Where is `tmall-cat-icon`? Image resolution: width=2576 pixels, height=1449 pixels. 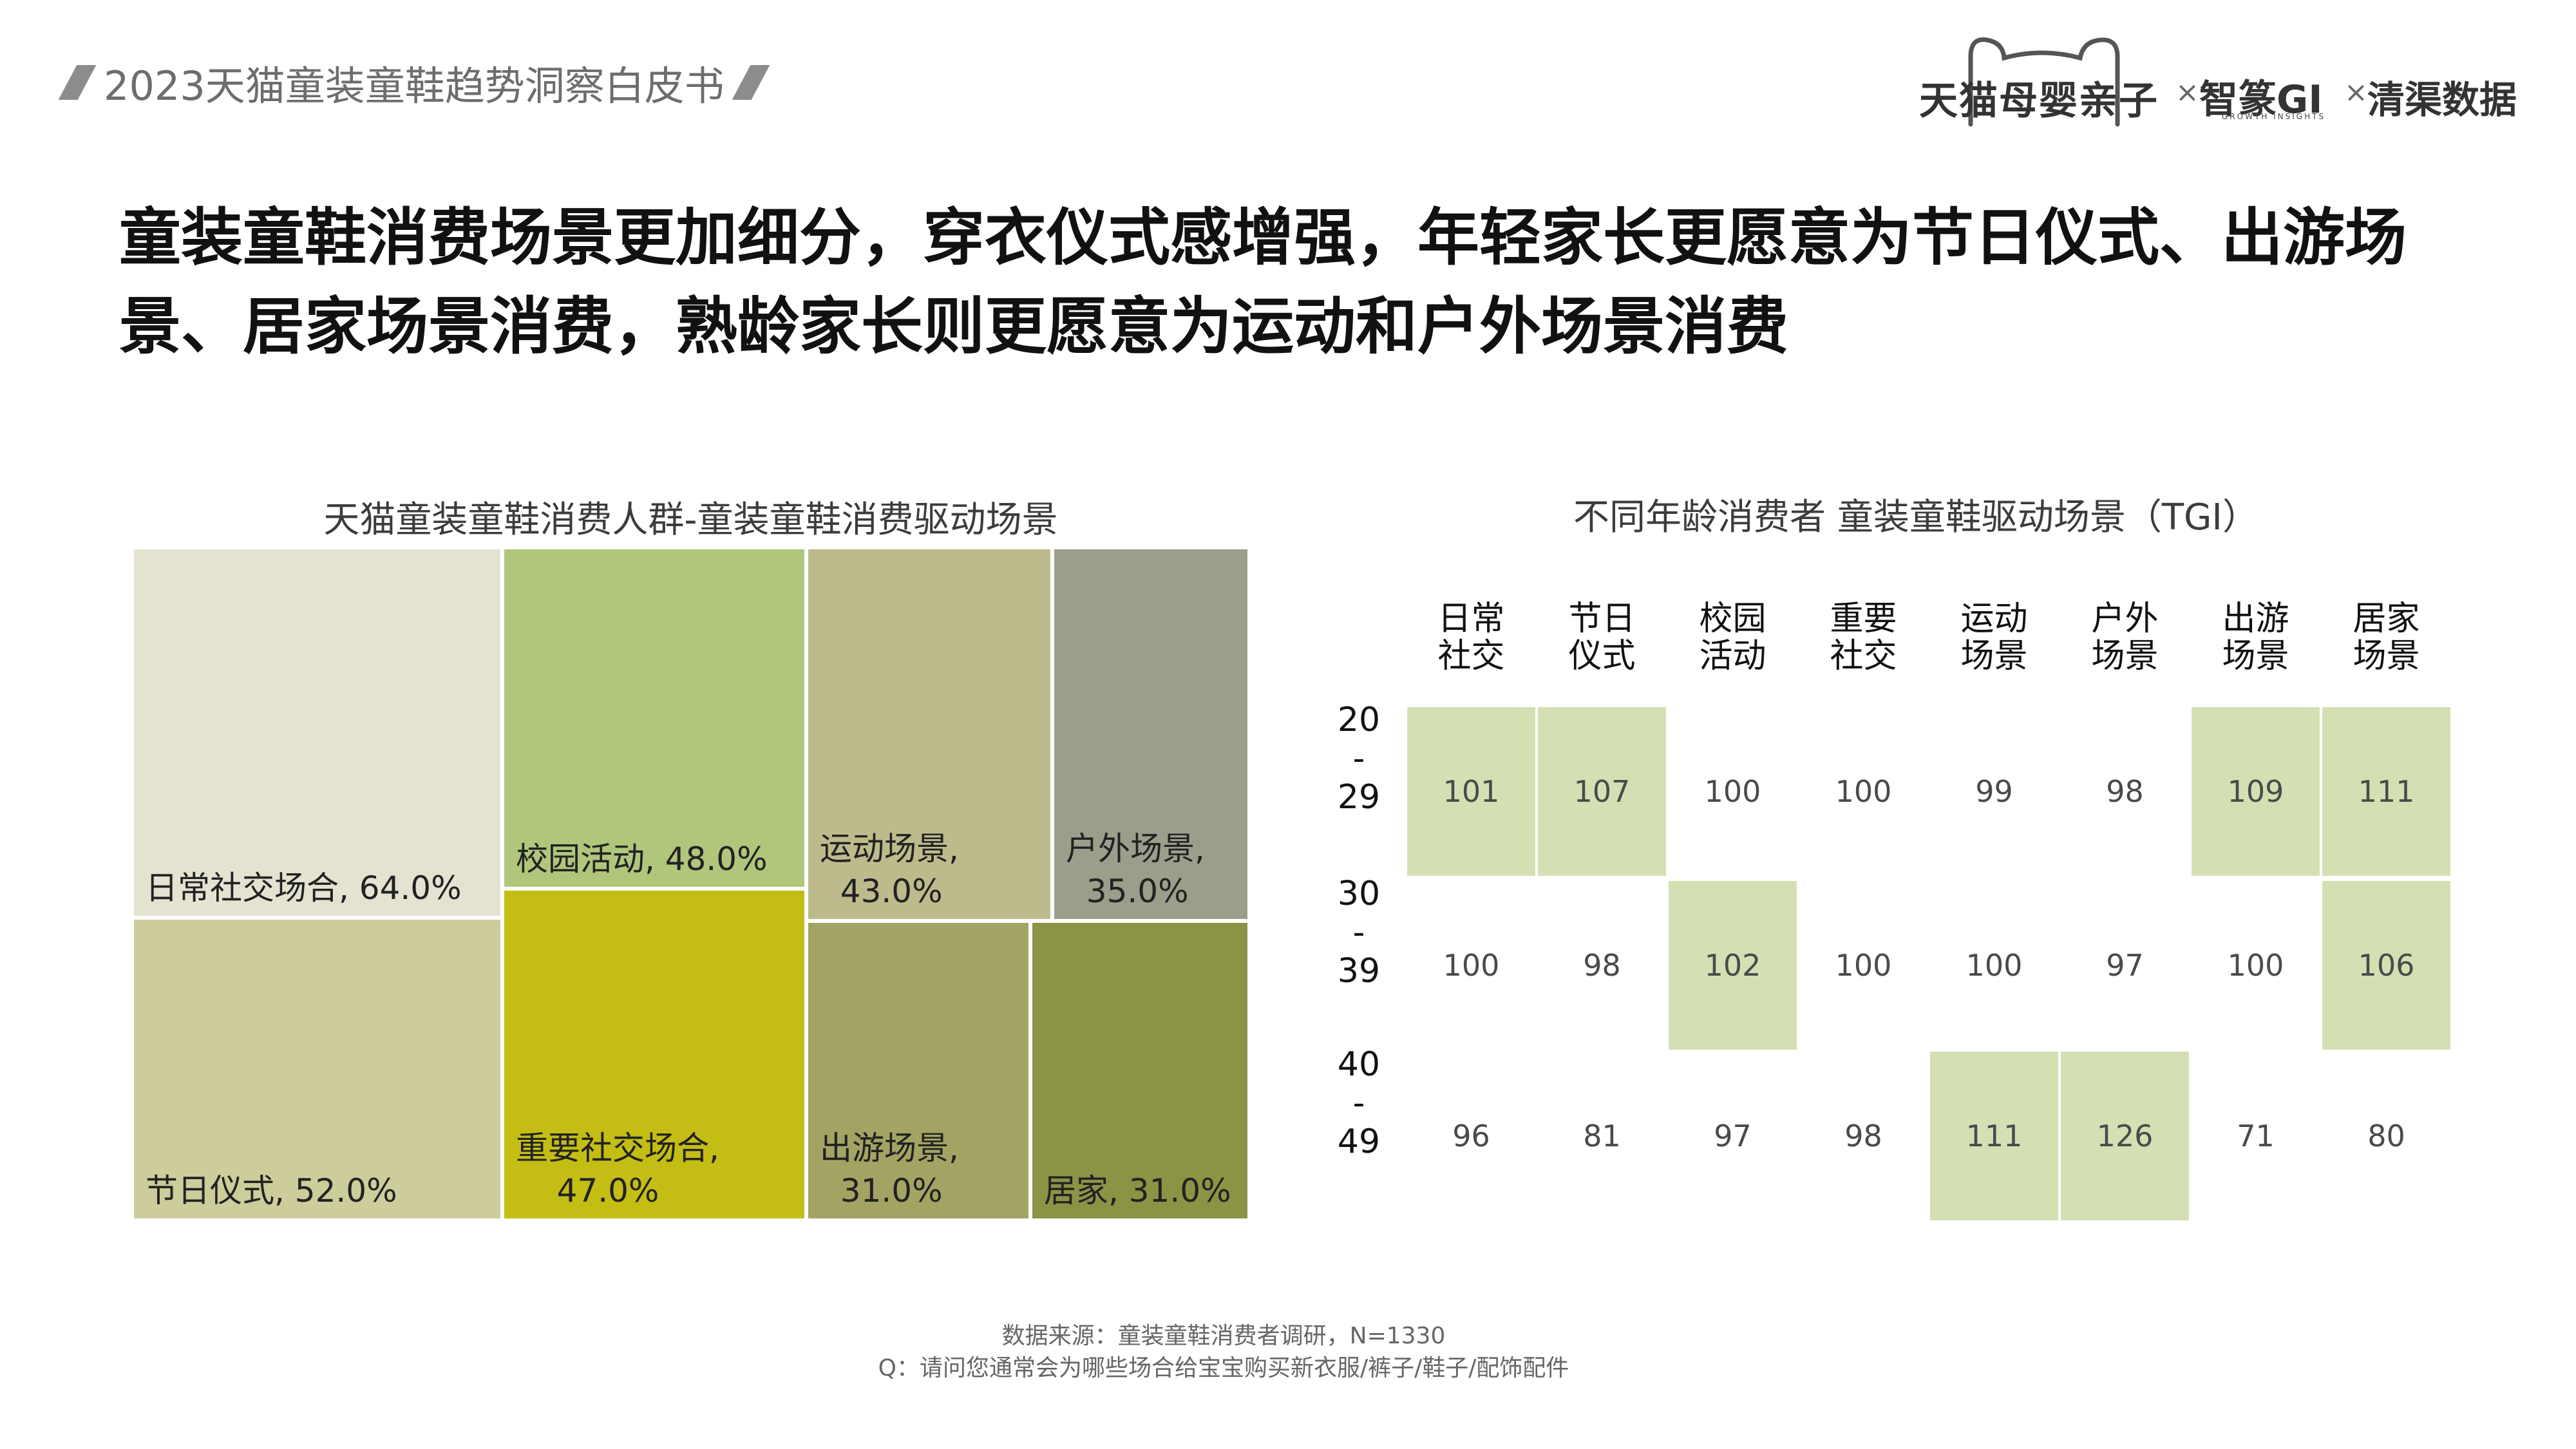
tmall-cat-icon is located at coordinates (2044, 82).